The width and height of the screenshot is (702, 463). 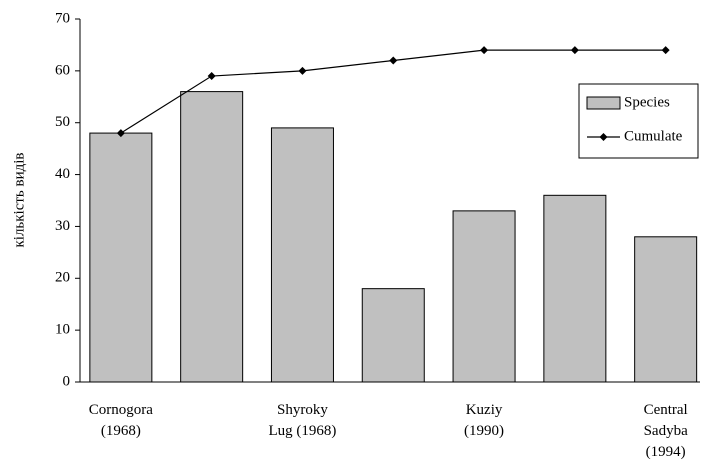 I want to click on legend-label: Cumulate, so click(x=653, y=136).